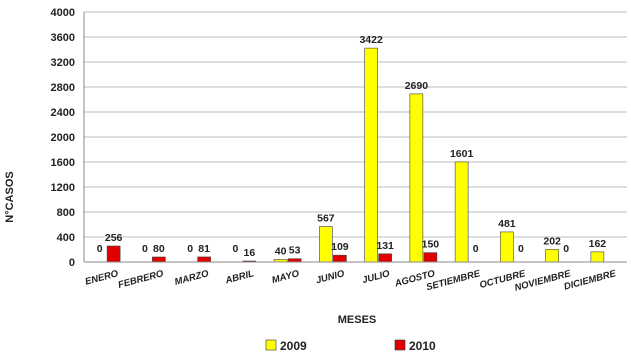 The image size is (631, 356). What do you see at coordinates (114, 238) in the screenshot?
I see `data-label-2010-enero: 256` at bounding box center [114, 238].